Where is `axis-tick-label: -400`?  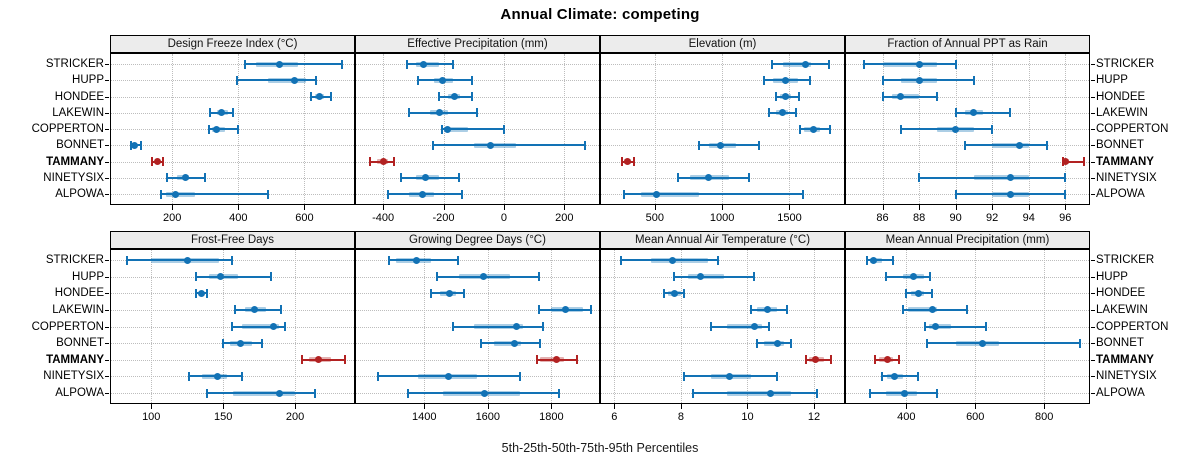 axis-tick-label: -400 is located at coordinates (383, 218).